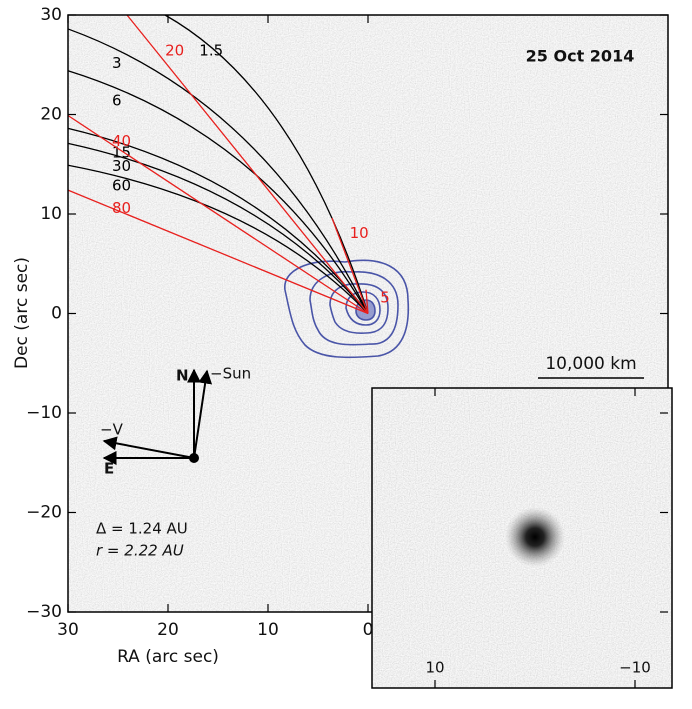  I want to click on inset-x-tick-label: −10, so click(635, 668).